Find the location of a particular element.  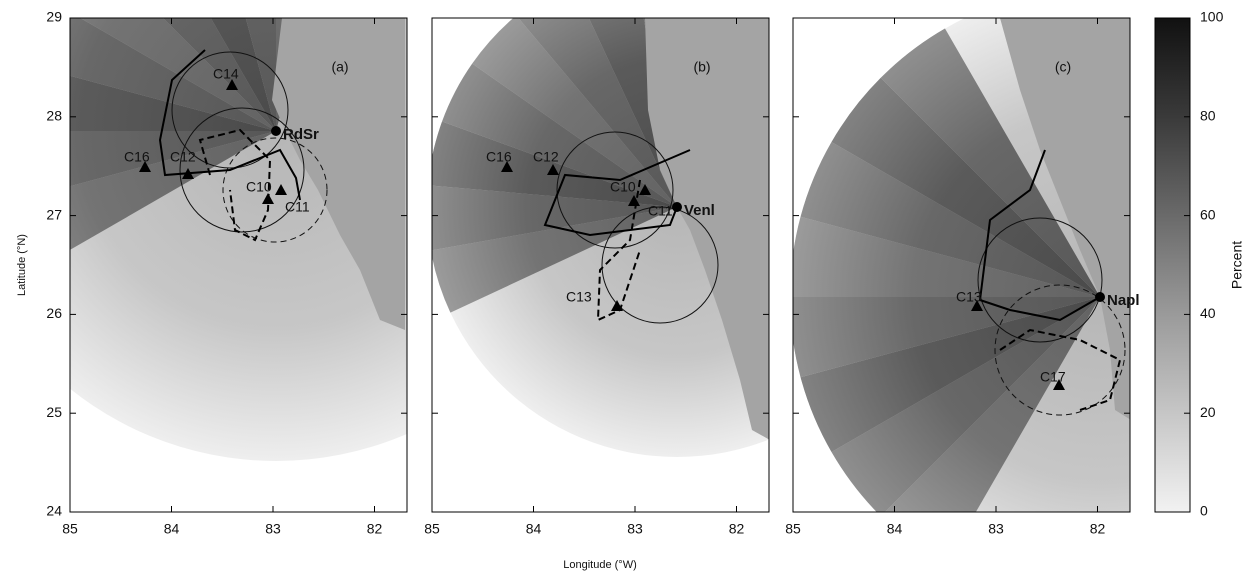

colorbar-tick-label: 80 is located at coordinates (1208, 116).